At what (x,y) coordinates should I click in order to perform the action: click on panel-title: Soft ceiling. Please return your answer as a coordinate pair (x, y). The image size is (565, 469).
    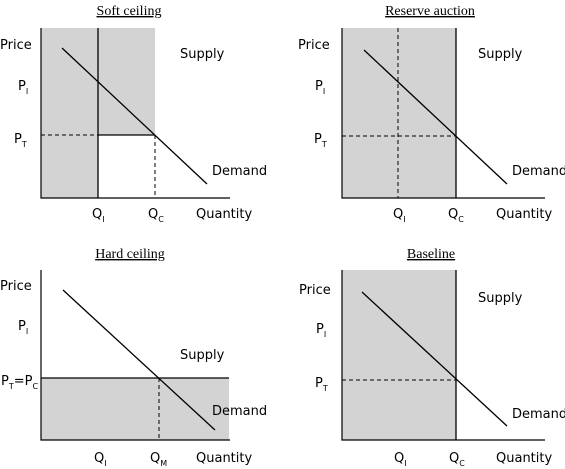
    Looking at the image, I should click on (129, 11).